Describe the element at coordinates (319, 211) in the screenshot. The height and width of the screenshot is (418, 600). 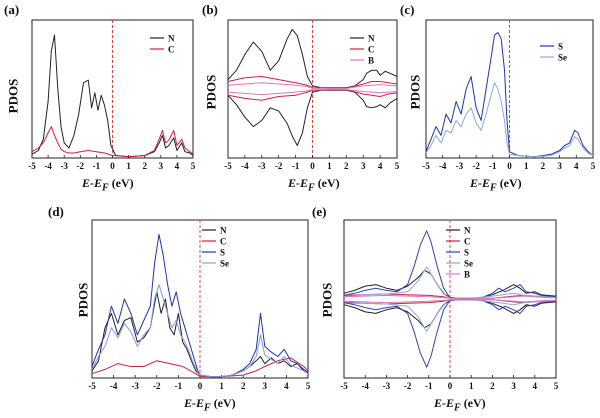
I see `panel-letter-e: (e)` at that location.